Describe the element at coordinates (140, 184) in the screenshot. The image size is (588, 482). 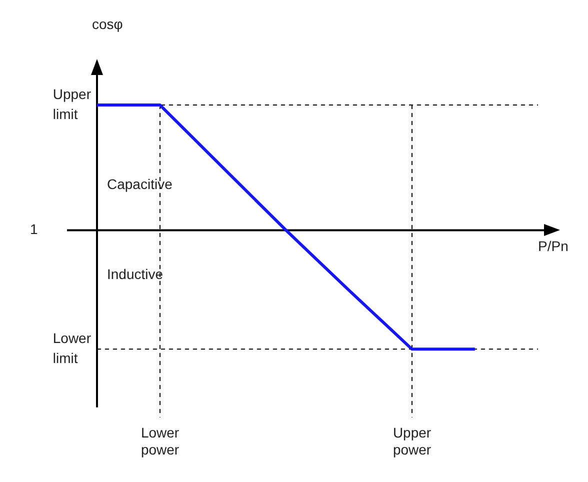
I see `annotation: Capacitive` at that location.